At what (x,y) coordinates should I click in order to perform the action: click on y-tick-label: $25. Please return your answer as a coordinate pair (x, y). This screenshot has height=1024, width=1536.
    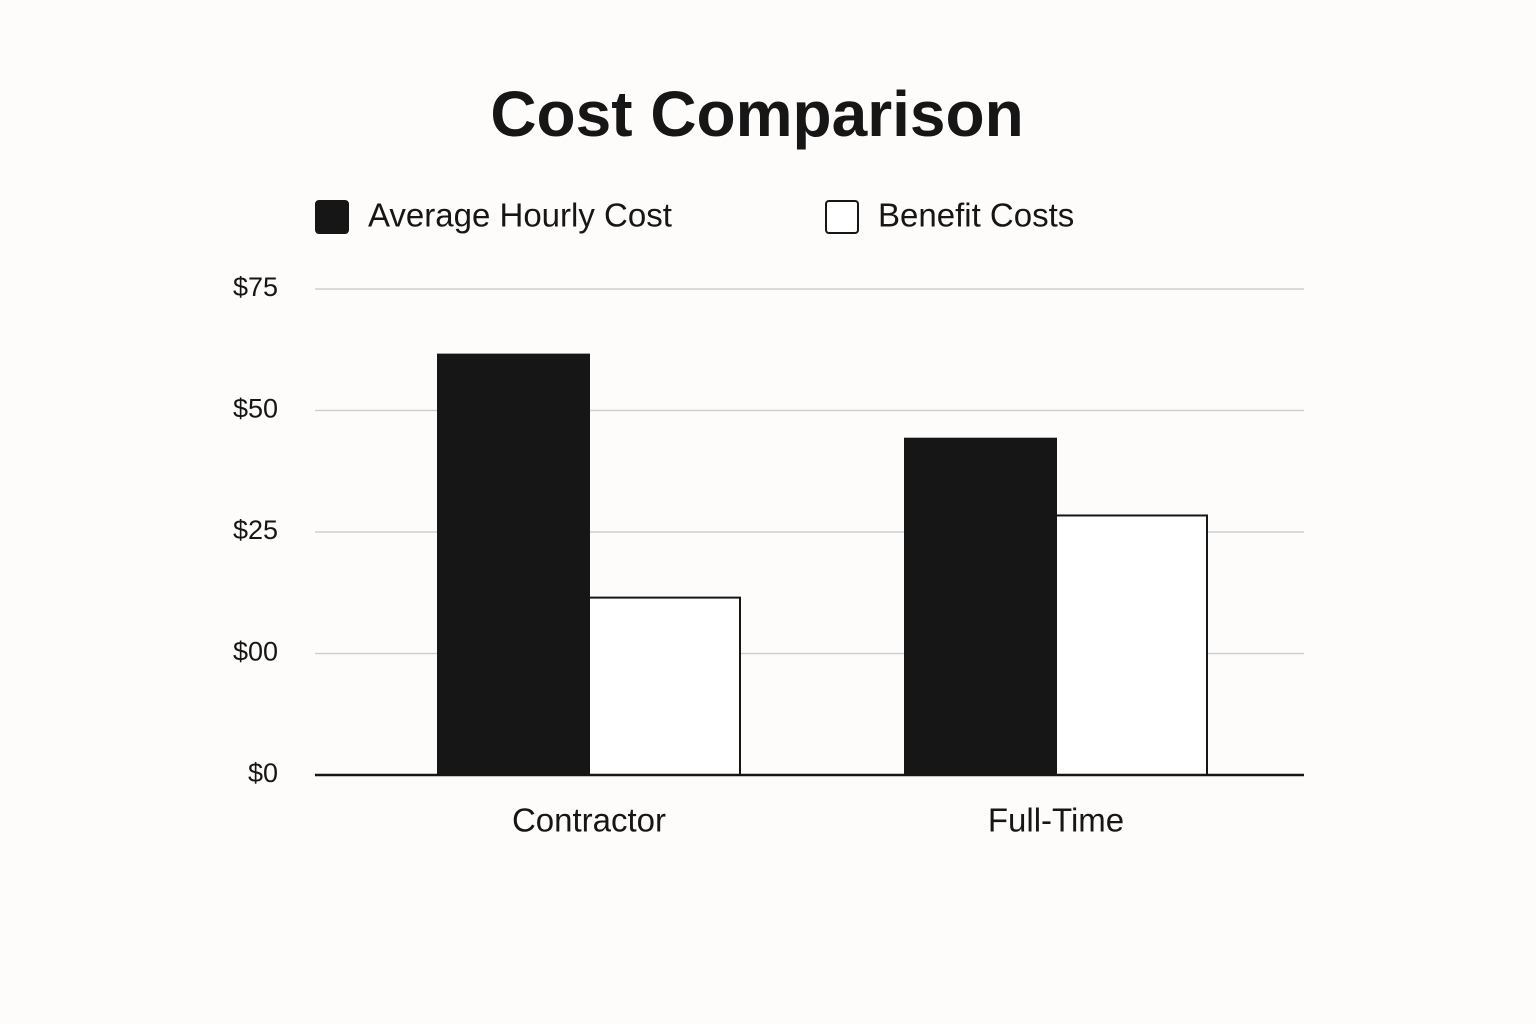
    Looking at the image, I should click on (255, 530).